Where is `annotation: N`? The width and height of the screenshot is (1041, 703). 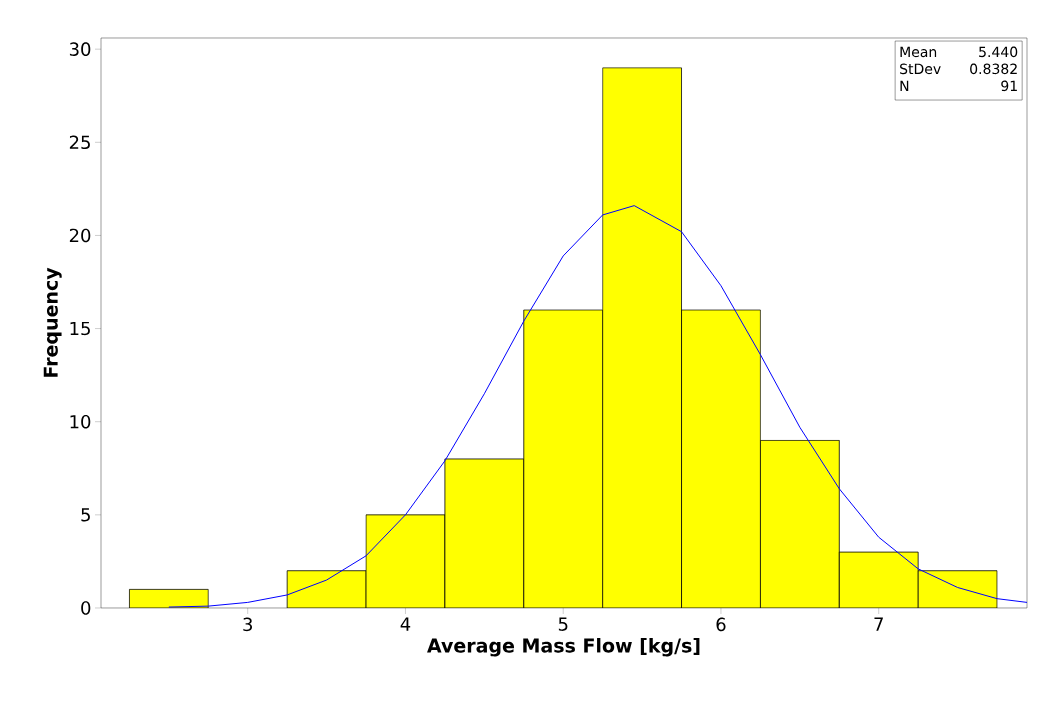 annotation: N is located at coordinates (904, 85).